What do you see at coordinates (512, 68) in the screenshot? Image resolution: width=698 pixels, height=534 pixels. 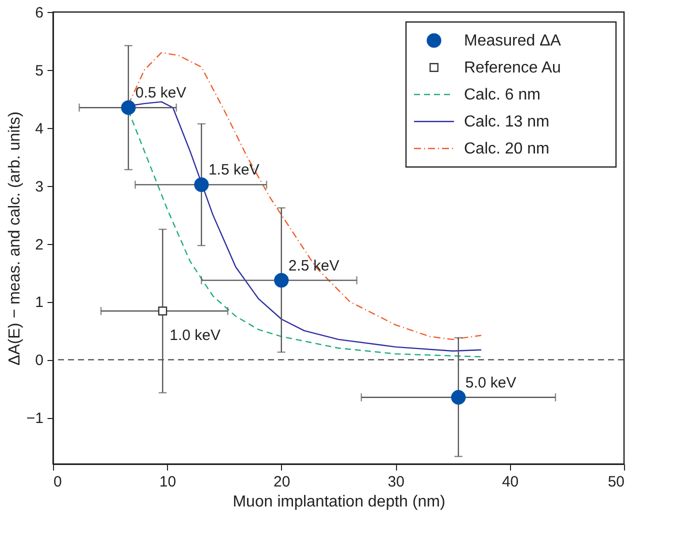 I see `legend-label: Reference Au` at bounding box center [512, 68].